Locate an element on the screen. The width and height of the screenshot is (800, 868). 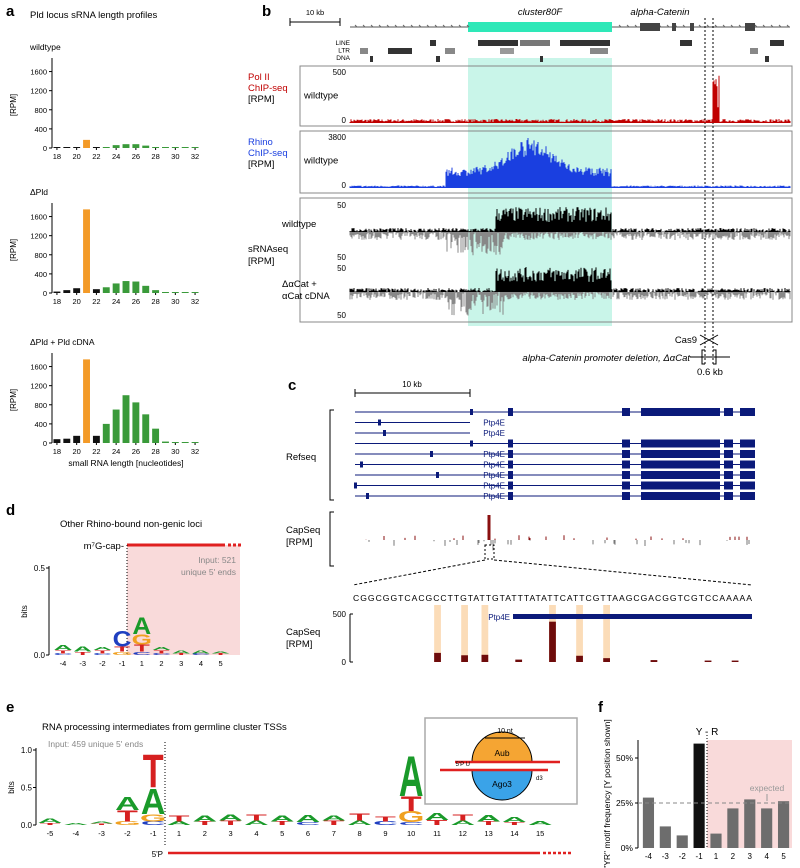
x-tick-label: 3 is located at coordinates (750, 856).